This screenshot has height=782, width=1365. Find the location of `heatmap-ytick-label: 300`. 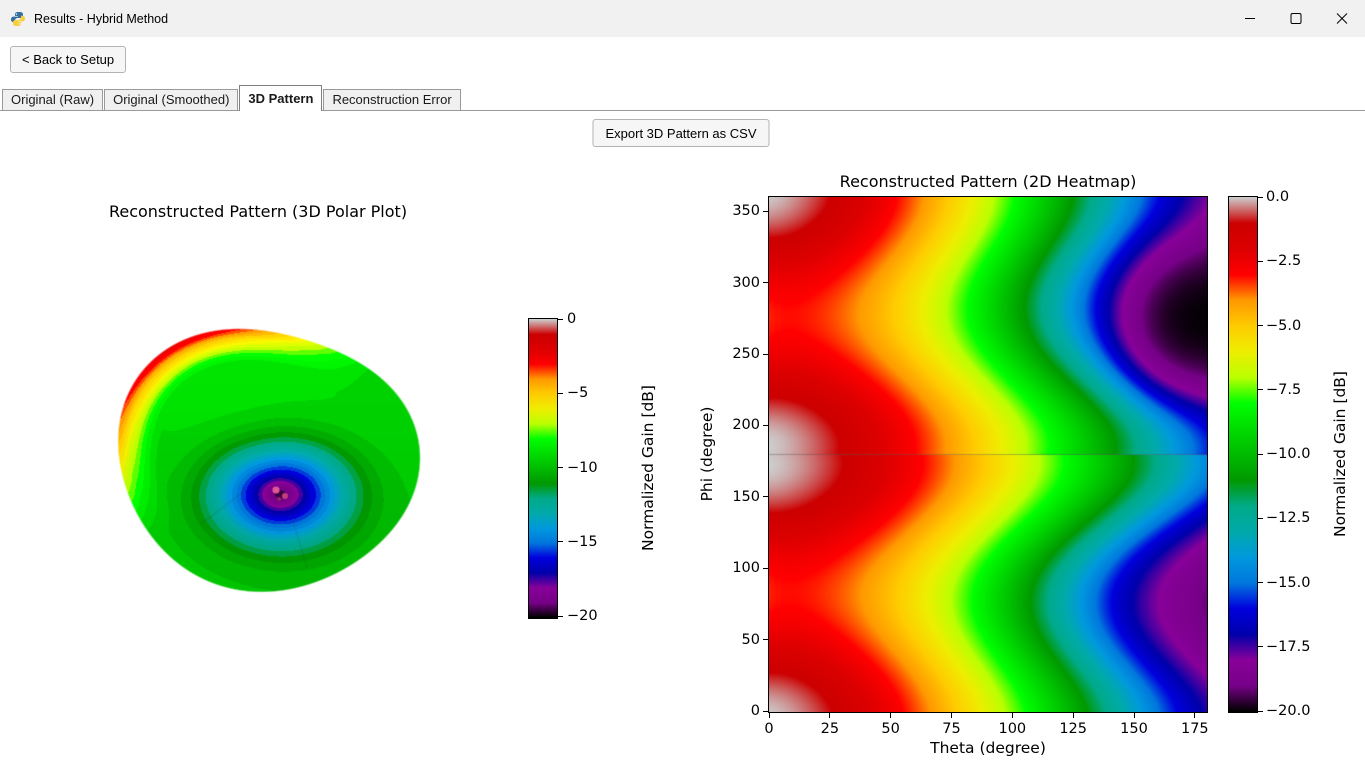

heatmap-ytick-label: 300 is located at coordinates (746, 282).